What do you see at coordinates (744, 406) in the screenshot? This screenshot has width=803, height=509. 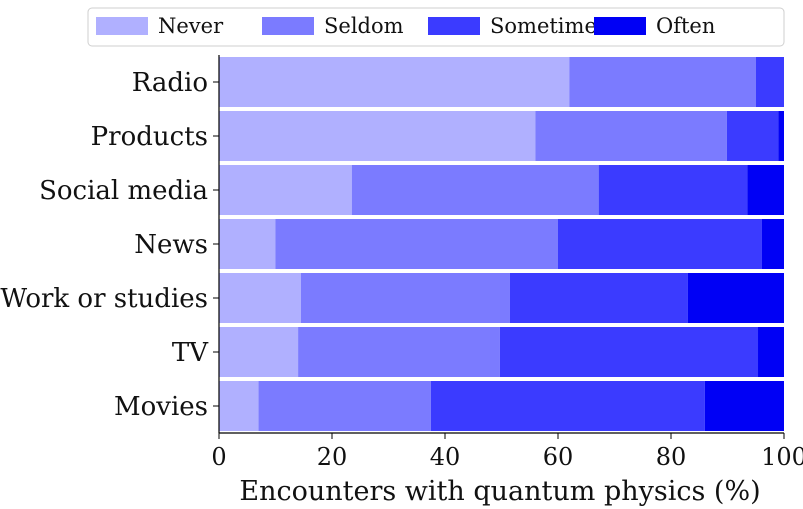 I see `bar-movies-often` at bounding box center [744, 406].